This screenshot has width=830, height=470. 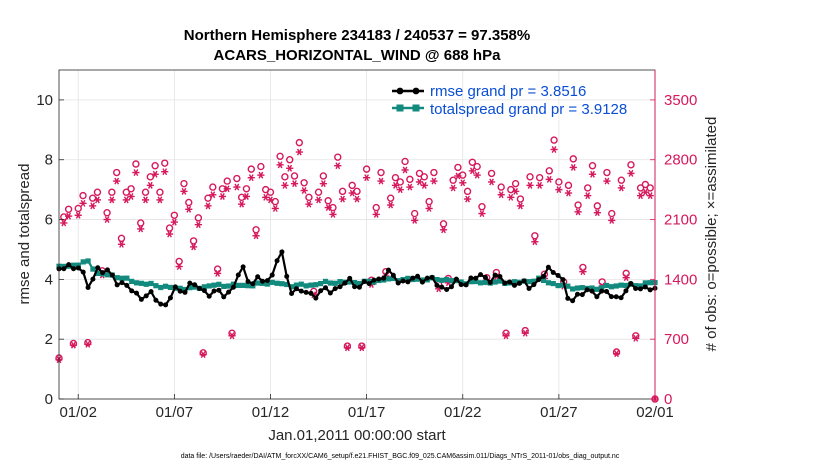 What do you see at coordinates (358, 55) in the screenshot?
I see `chart-subtitle: ACARS_HORIZONTAL_WIND @ 688 hPa` at bounding box center [358, 55].